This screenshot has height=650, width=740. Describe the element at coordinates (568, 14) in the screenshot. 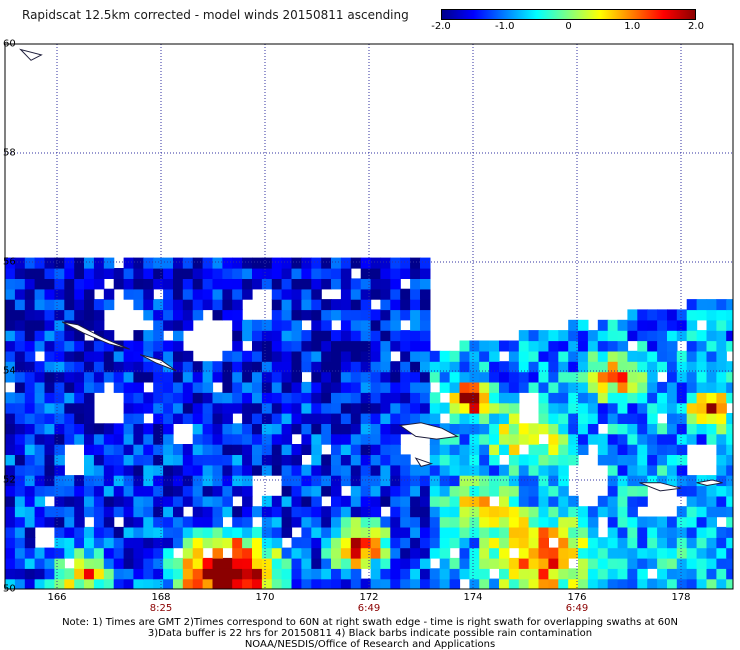

I see `colorbar` at that location.